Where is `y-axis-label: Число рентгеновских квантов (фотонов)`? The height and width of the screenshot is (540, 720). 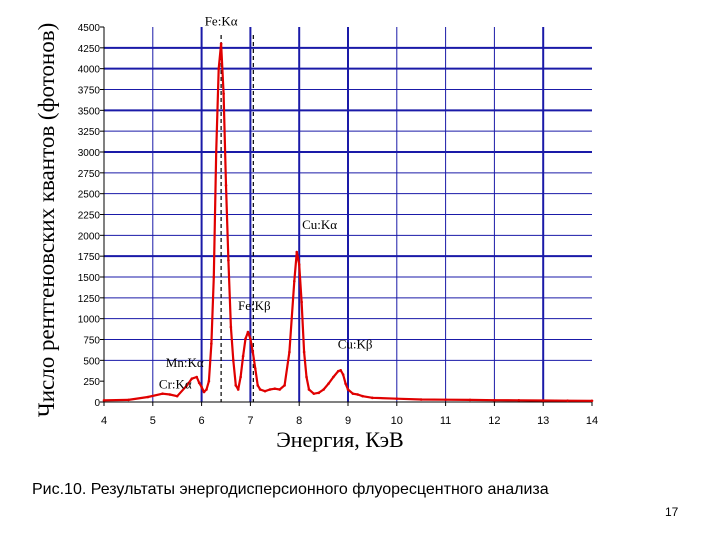
y-axis-label: Число рентгеновских квантов (фотонов) is located at coordinates (46, 220).